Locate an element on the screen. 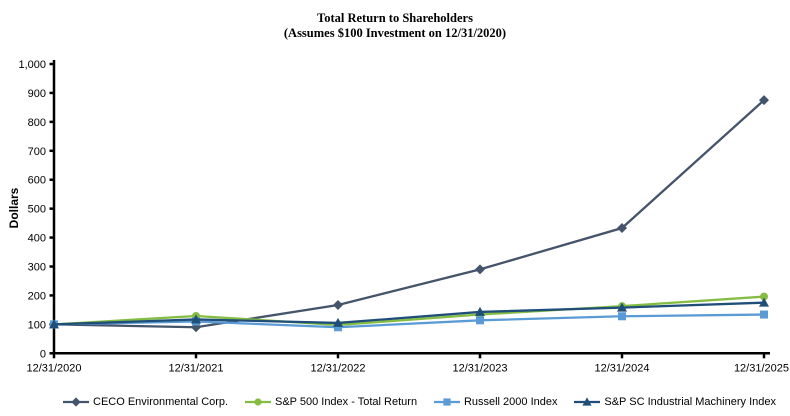 The image size is (790, 416). legend-label: Russell 2000 Index is located at coordinates (510, 402).